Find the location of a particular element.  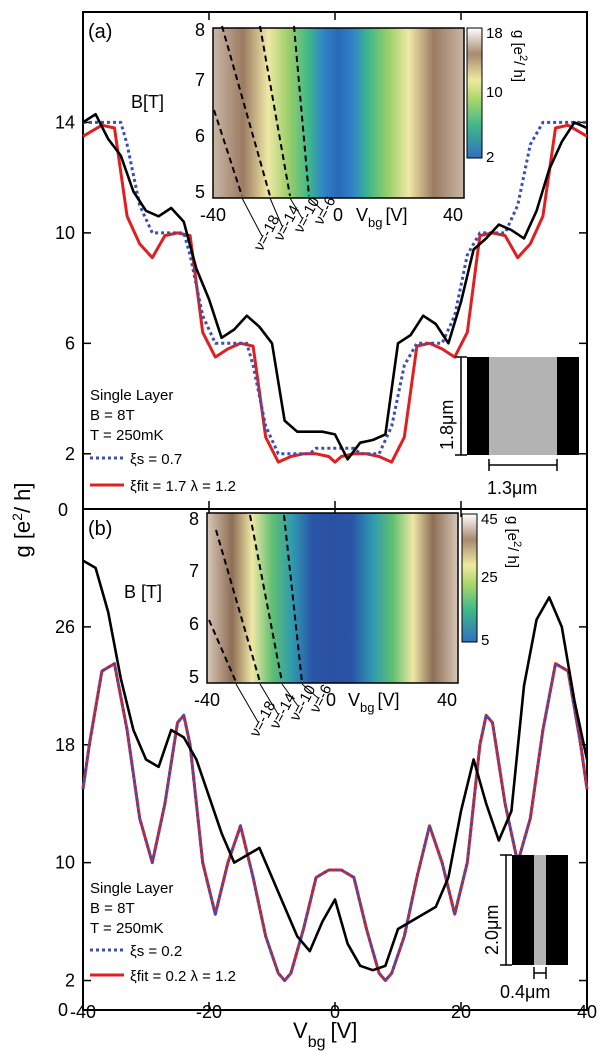

panel-b-inset-xlabel: Vbg [V] is located at coordinates (374, 702).